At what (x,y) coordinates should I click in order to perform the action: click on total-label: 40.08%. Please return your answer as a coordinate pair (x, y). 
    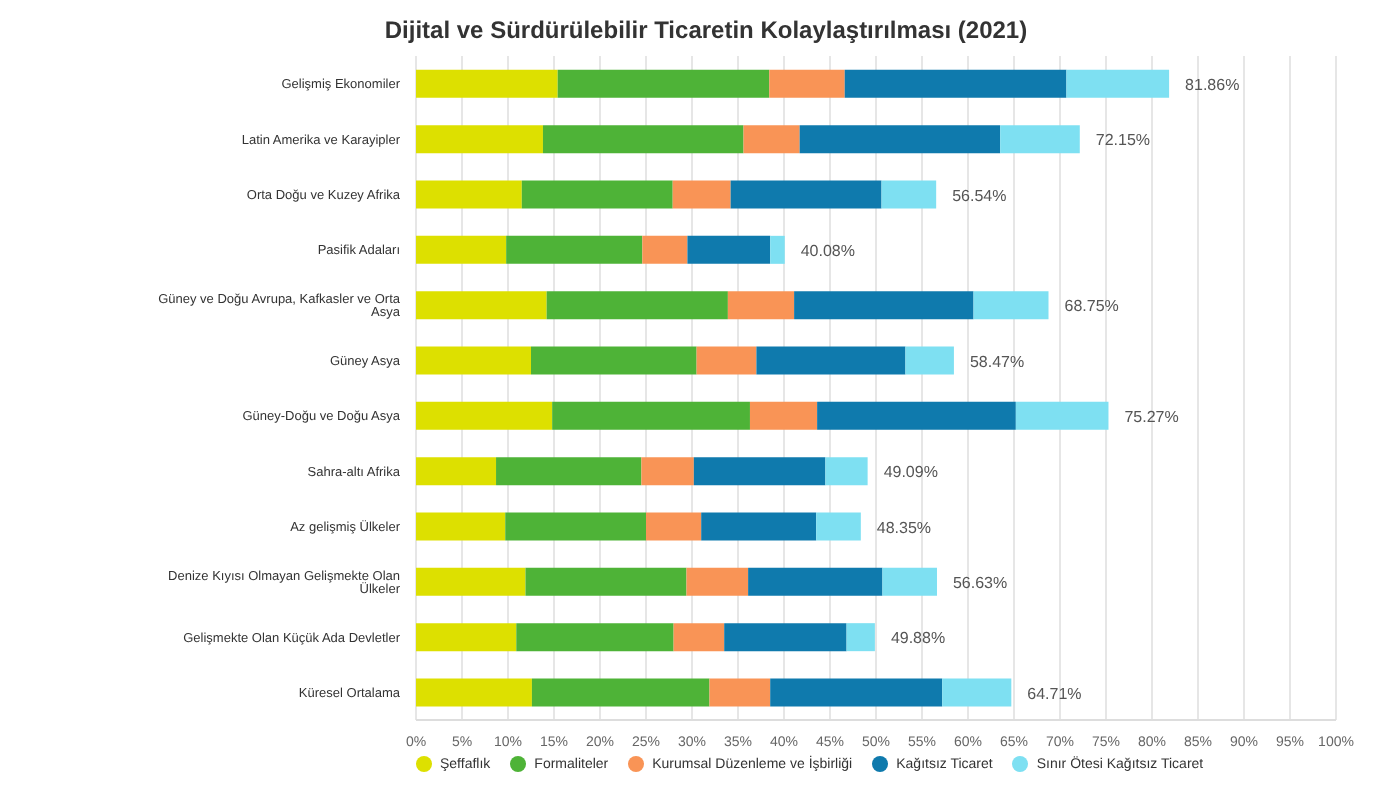
    Looking at the image, I should click on (828, 250).